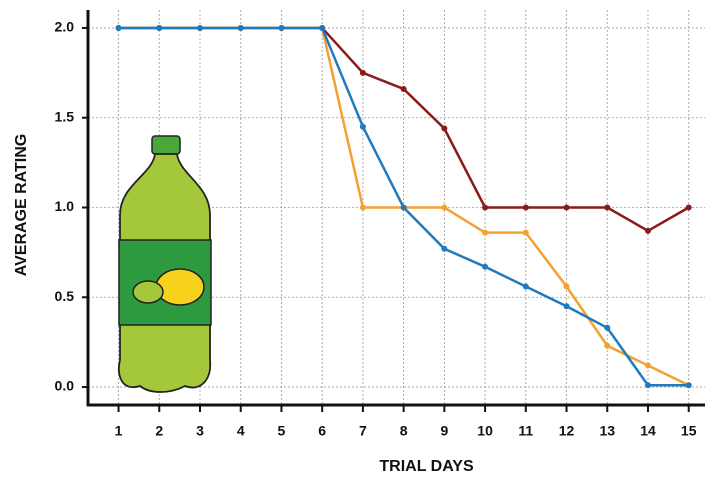 The image size is (717, 477). What do you see at coordinates (607, 431) in the screenshot?
I see `x-tick-label: 13` at bounding box center [607, 431].